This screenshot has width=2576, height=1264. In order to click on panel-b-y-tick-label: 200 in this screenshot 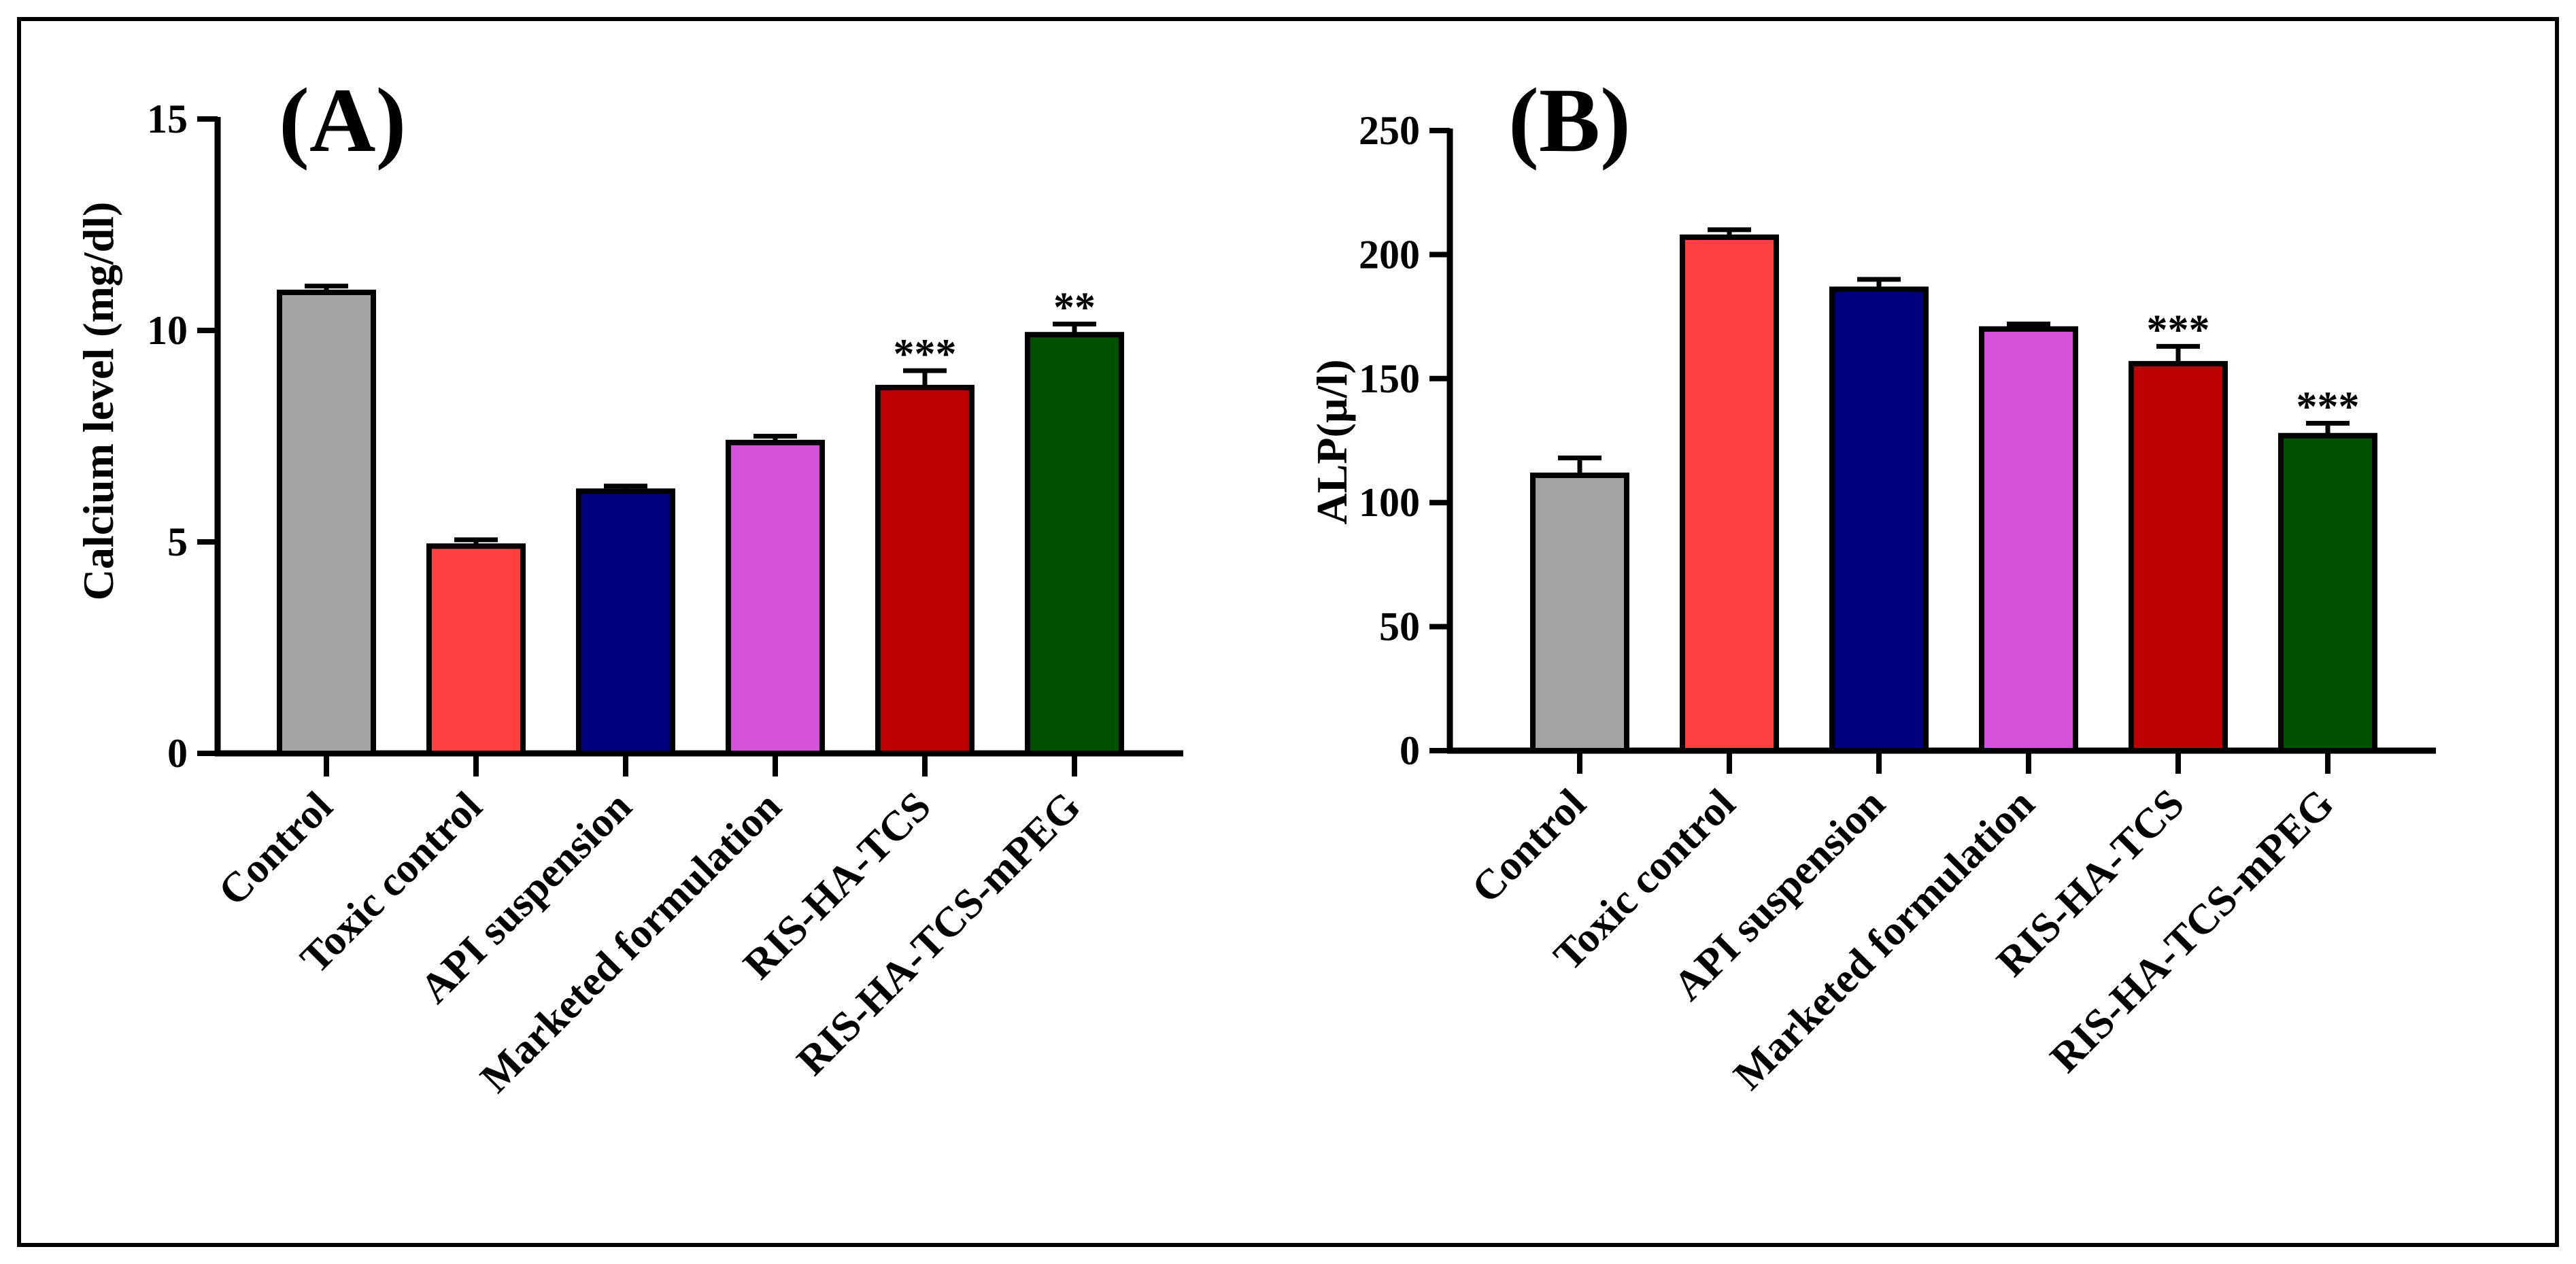, I will do `click(1389, 254)`.